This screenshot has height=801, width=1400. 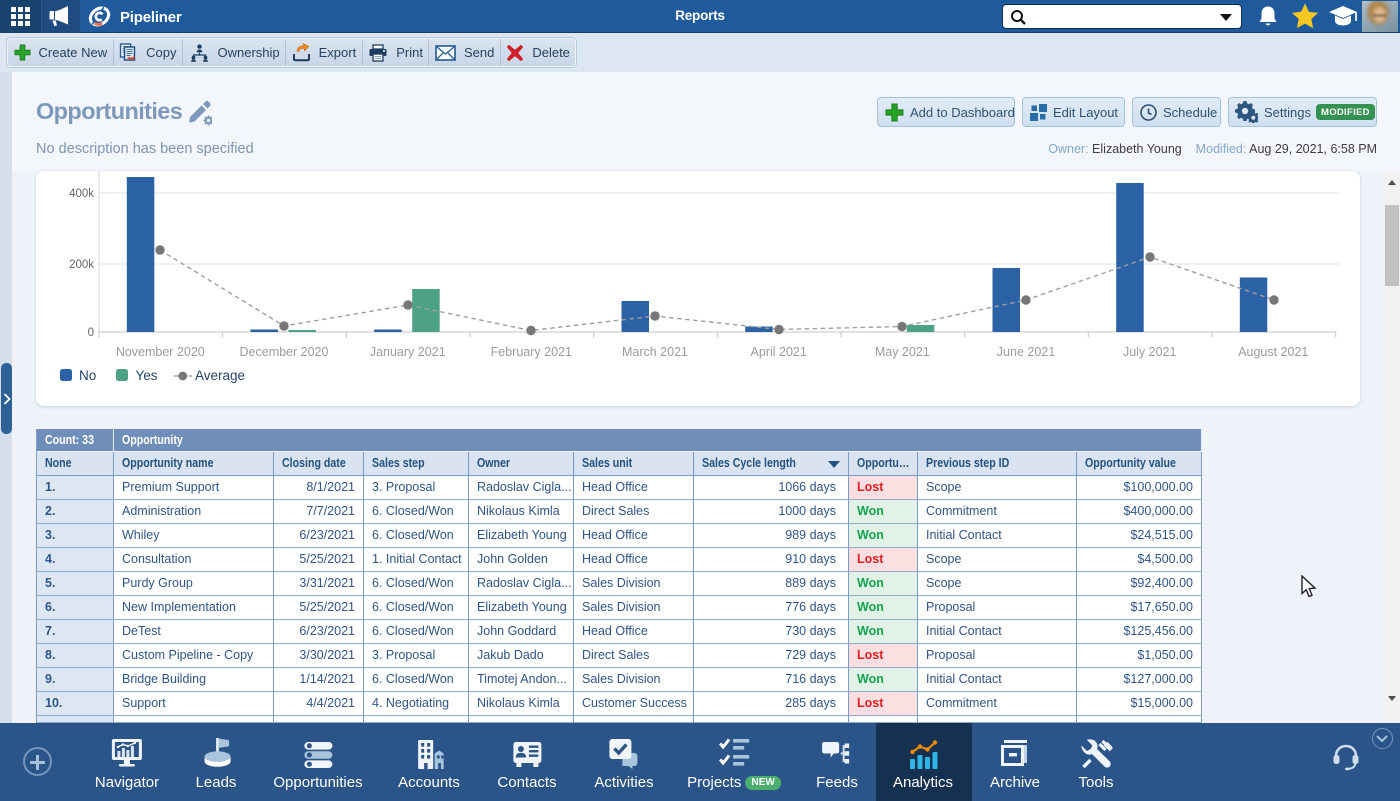 I want to click on svg-text: 200k, so click(x=81, y=265).